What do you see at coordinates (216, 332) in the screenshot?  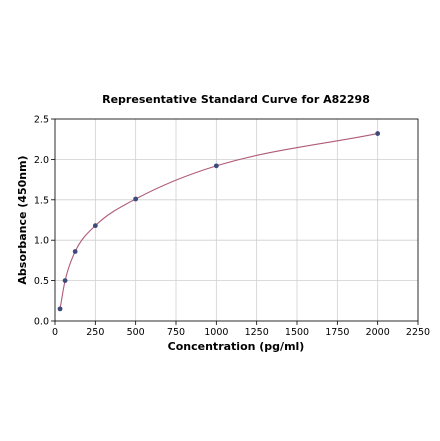 I see `x-tick-label: 1000` at bounding box center [216, 332].